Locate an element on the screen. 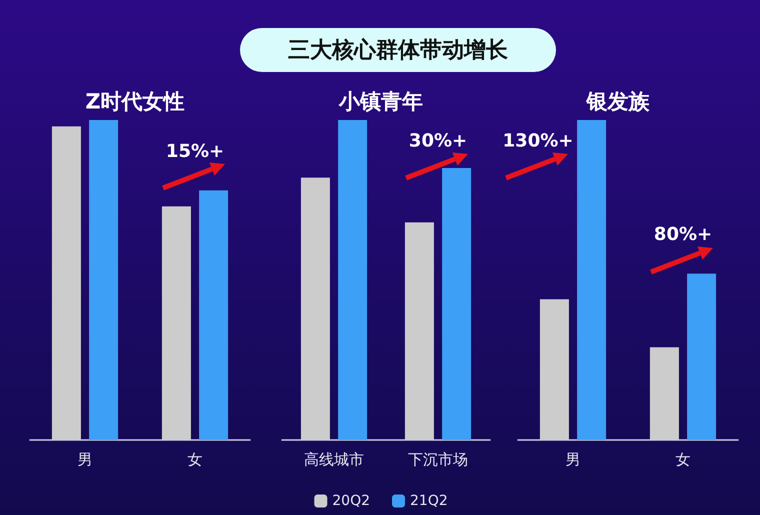 Image resolution: width=760 pixels, height=515 pixels. annotation: 80%+ is located at coordinates (683, 235).